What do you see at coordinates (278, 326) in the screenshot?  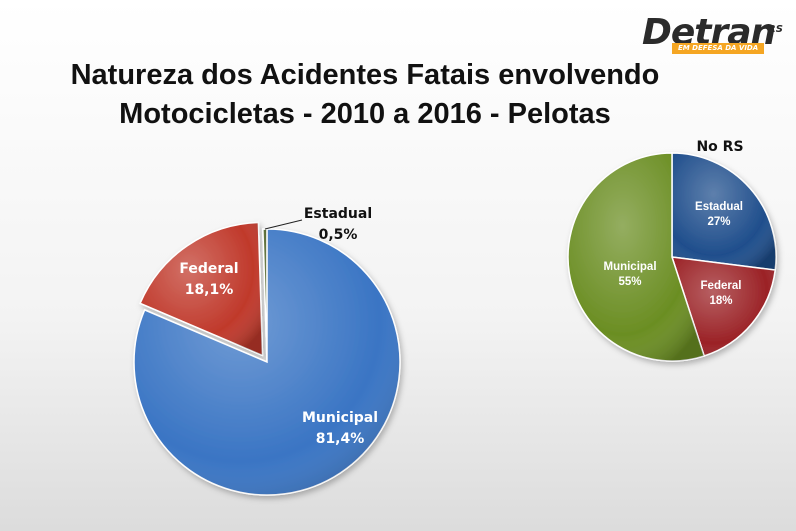 I see `pelotas-pie-labels: Estadual 0,5% Municipal 81,4% Federal 18,1%` at bounding box center [278, 326].